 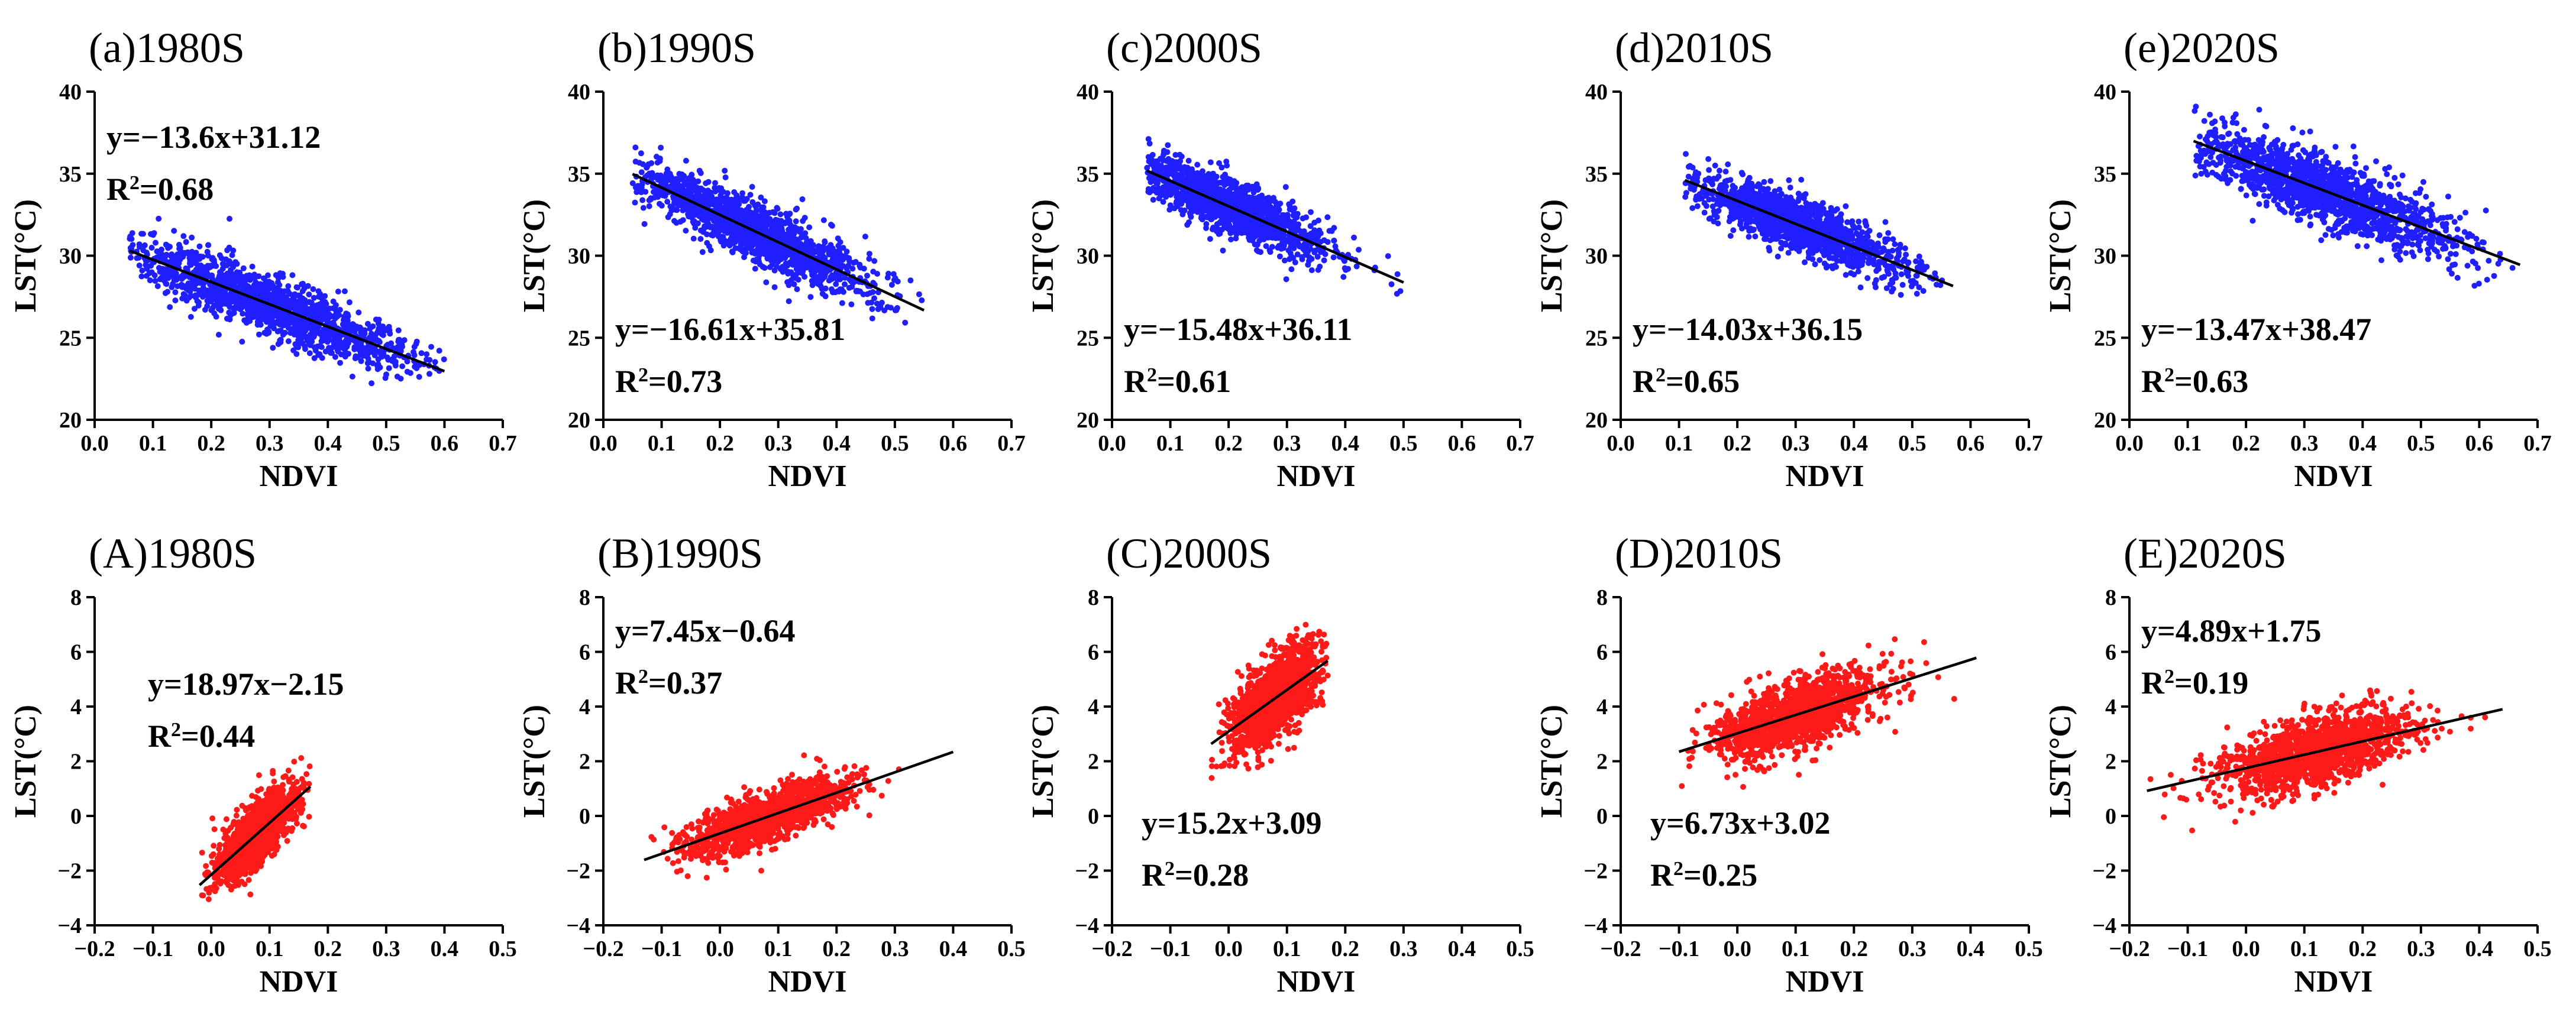 What do you see at coordinates (685, 381) in the screenshot?
I see `r-squared-value: =0.73` at bounding box center [685, 381].